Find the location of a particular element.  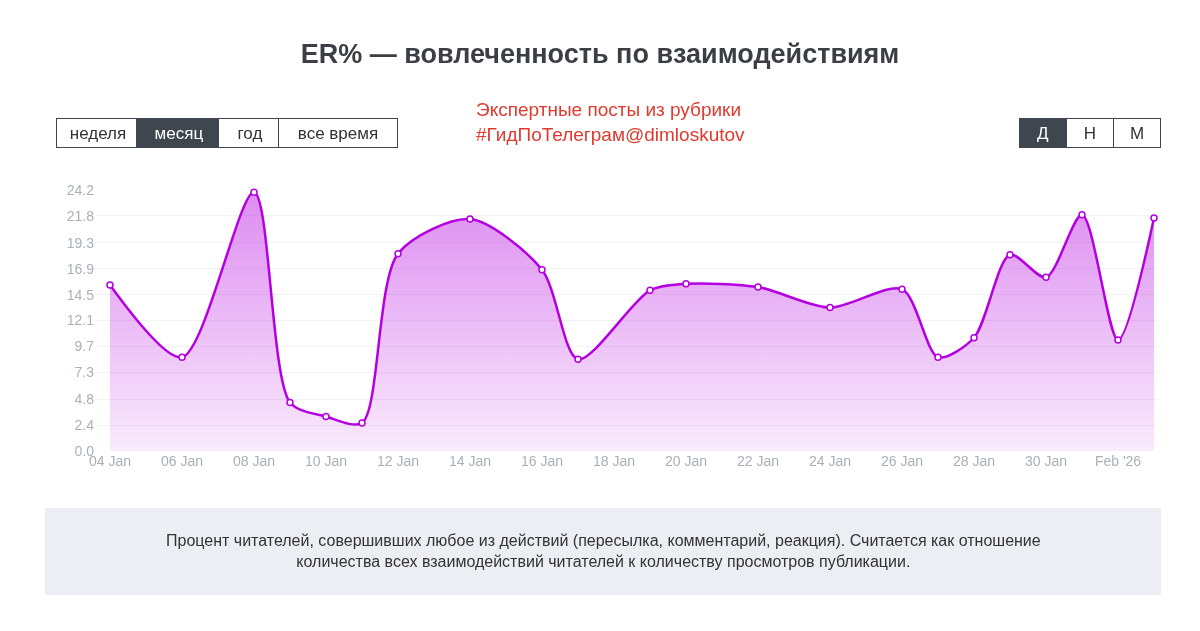

x-tick-label: Feb '26 is located at coordinates (1118, 461).